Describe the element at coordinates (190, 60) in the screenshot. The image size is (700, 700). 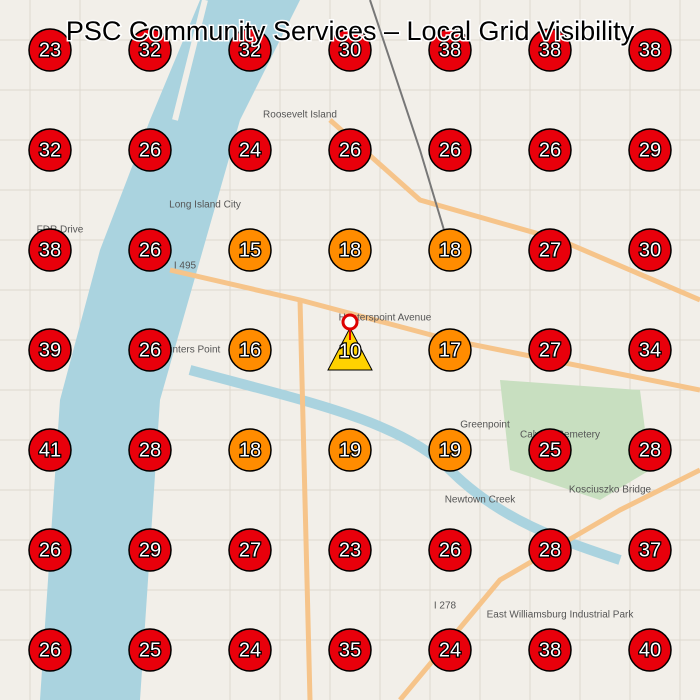
I see `roosevelt-island` at that location.